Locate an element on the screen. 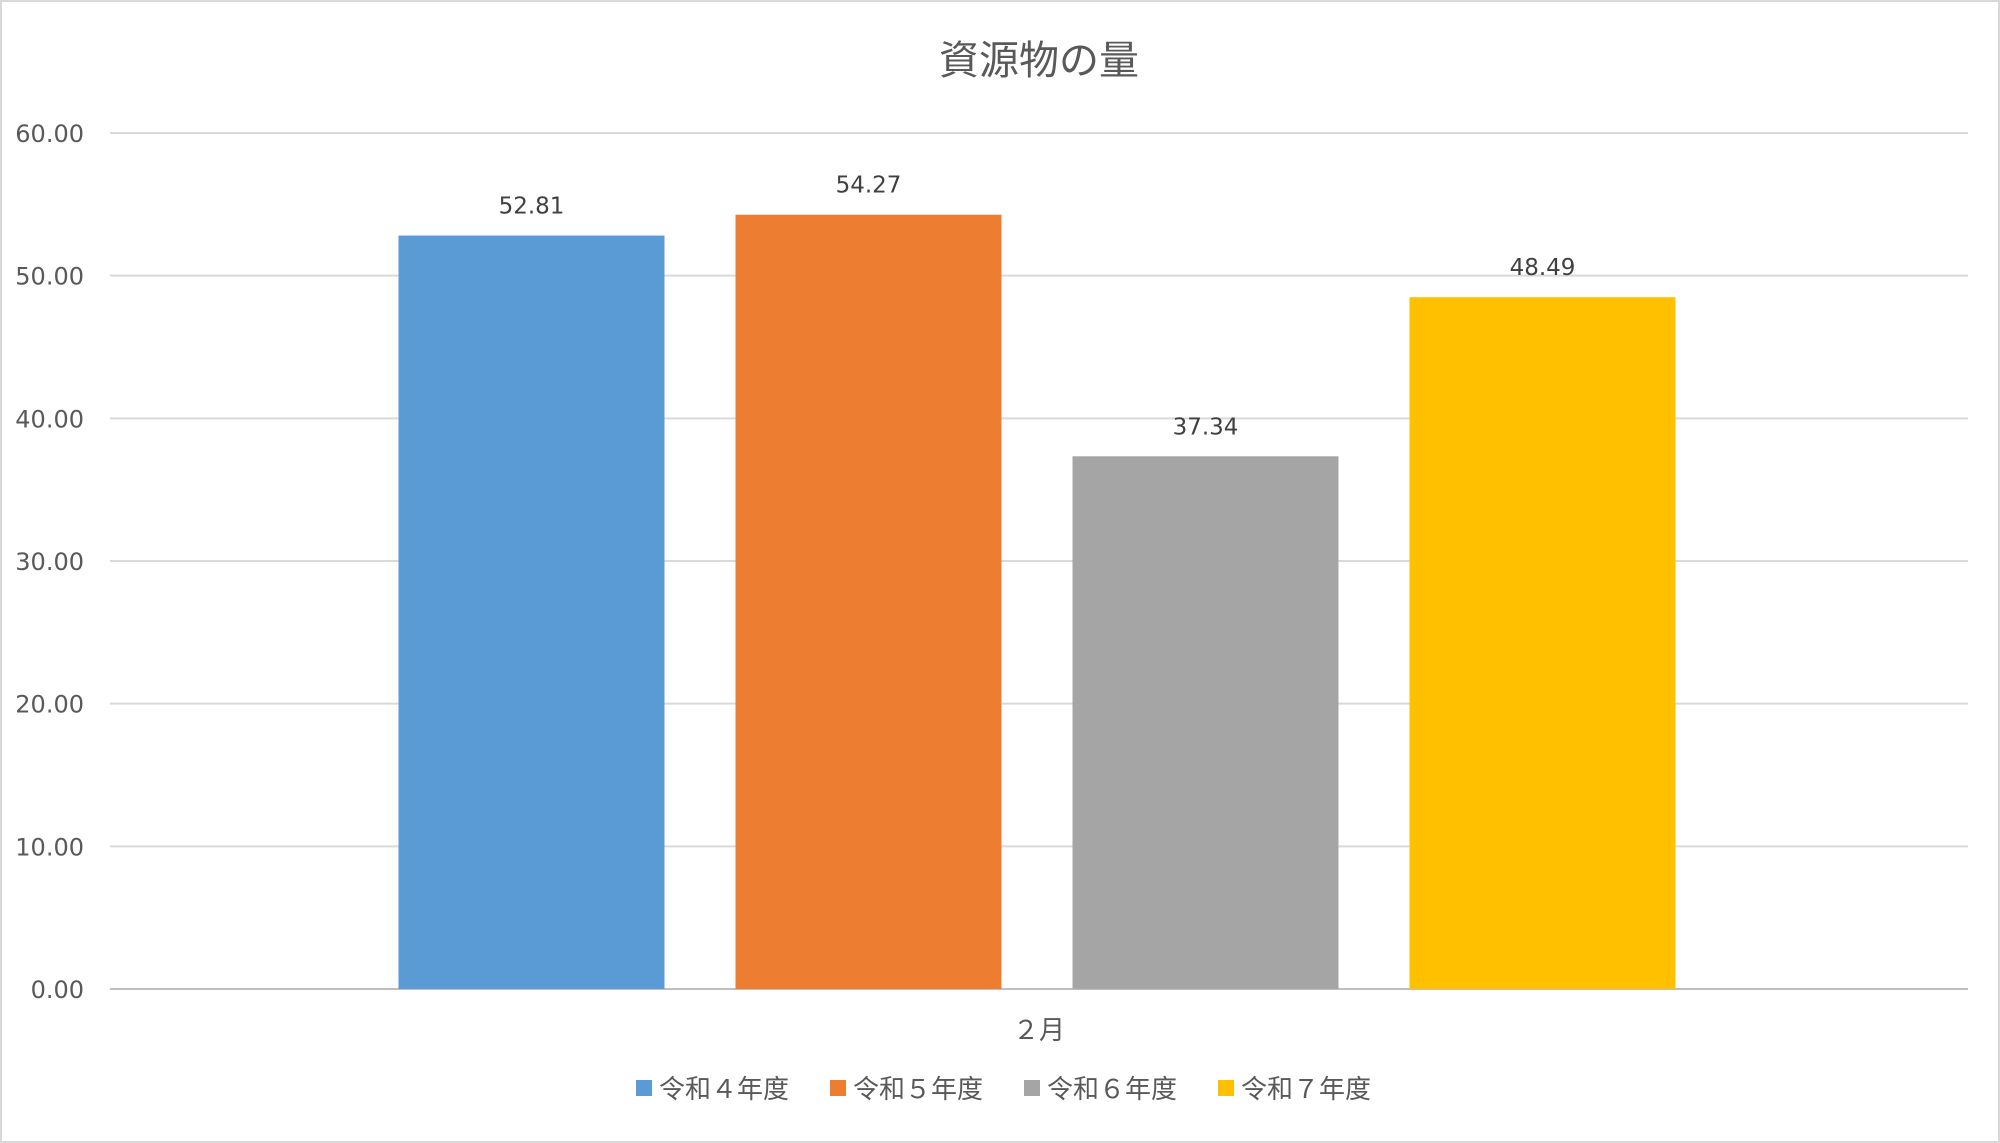 Image resolution: width=2000 pixels, height=1143 pixels. y-axis: 0.00 10.00 20.00 30.00 40.00 50.00 60.00 is located at coordinates (49, 562).